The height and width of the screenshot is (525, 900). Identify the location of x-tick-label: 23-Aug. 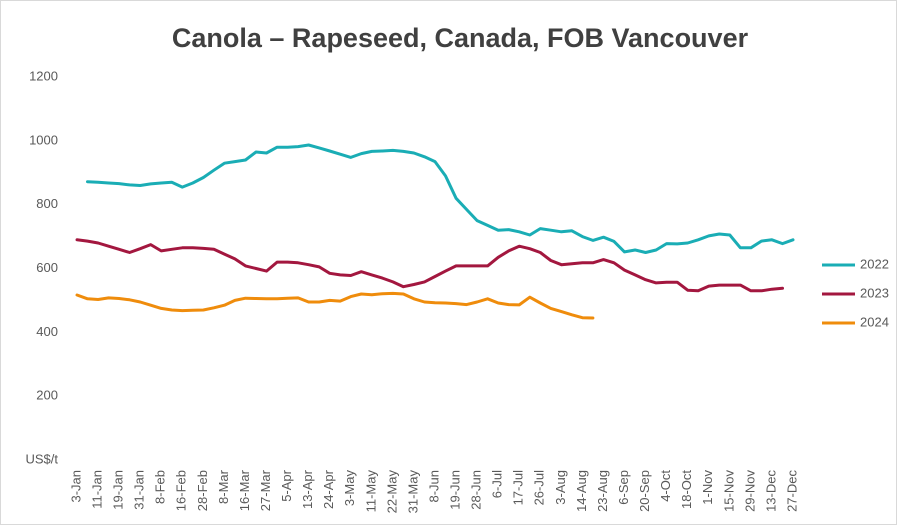
(602, 491).